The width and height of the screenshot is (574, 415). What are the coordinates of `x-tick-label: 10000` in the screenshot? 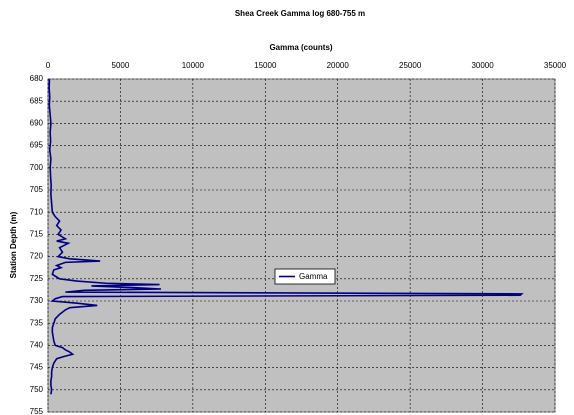 It's located at (193, 65).